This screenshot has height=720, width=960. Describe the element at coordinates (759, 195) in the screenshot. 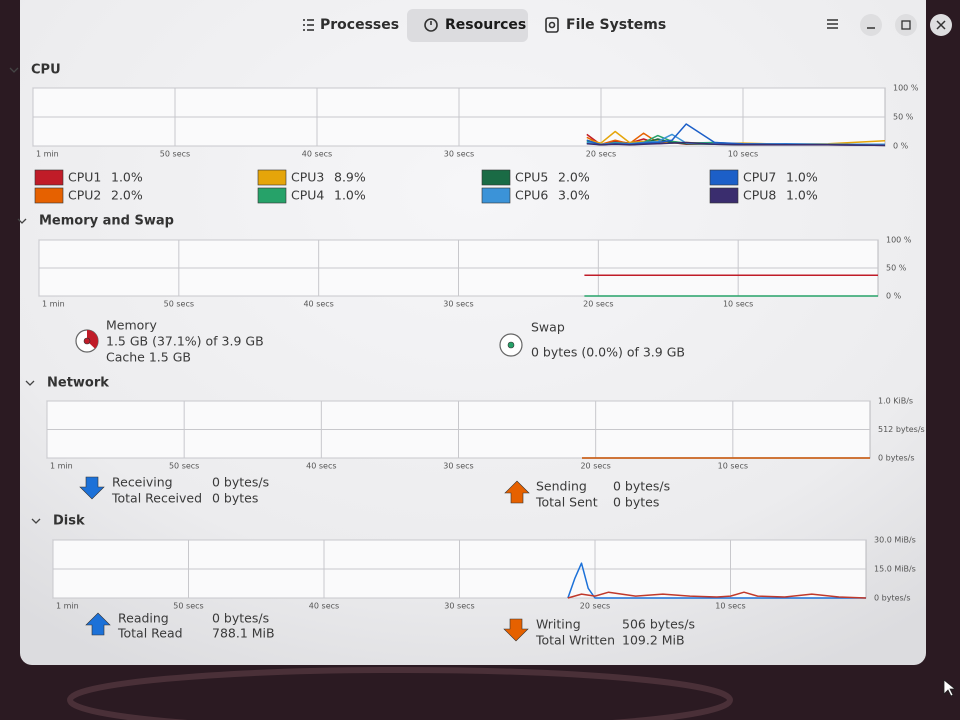

I see `legend-name: CPU8` at that location.